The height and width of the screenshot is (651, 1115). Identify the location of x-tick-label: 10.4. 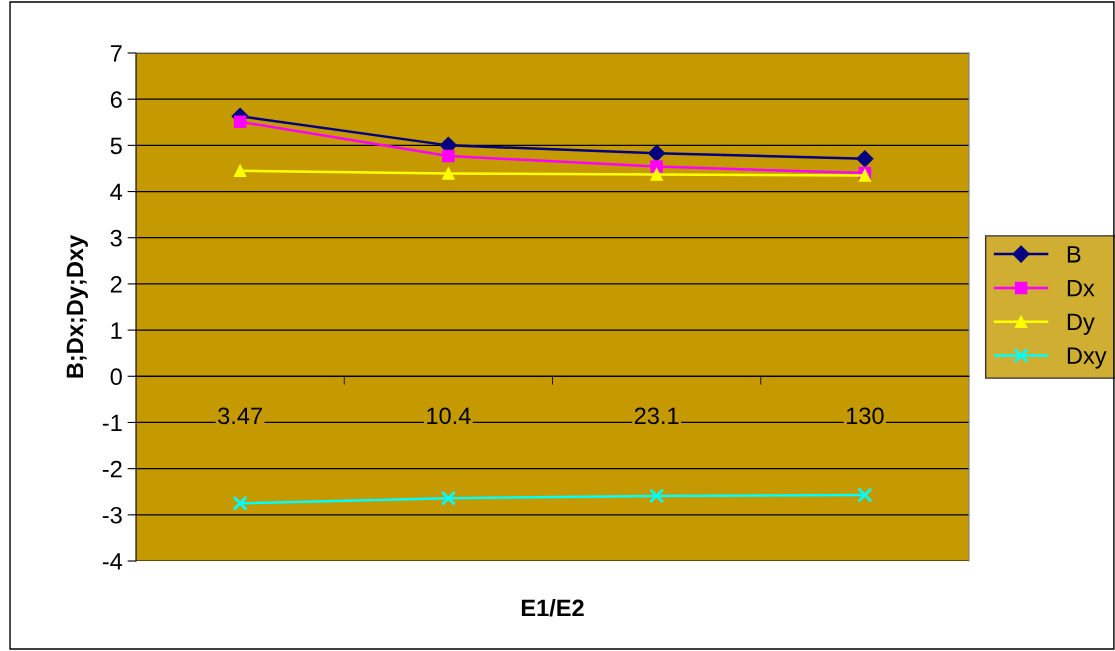
(449, 416).